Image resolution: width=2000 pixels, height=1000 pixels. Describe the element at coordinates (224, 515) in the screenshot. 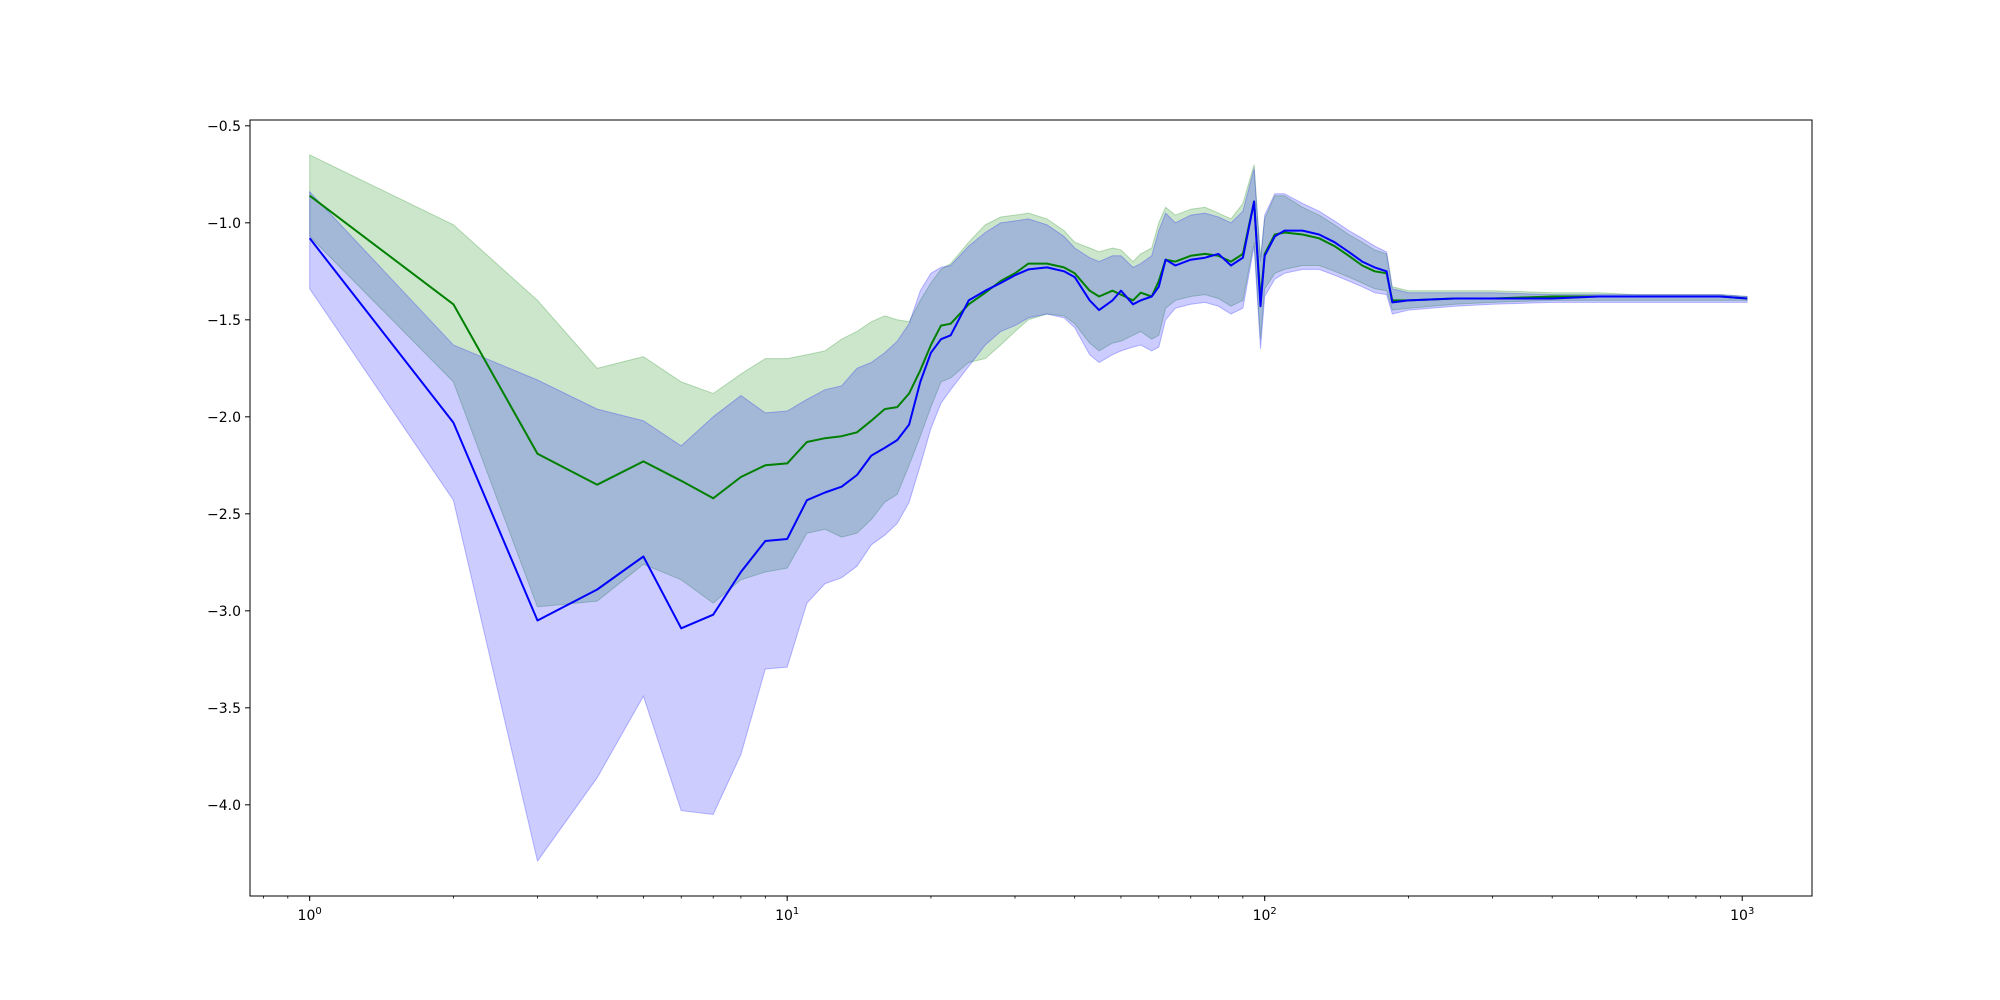

I see `y-tick-label: −2.5` at that location.